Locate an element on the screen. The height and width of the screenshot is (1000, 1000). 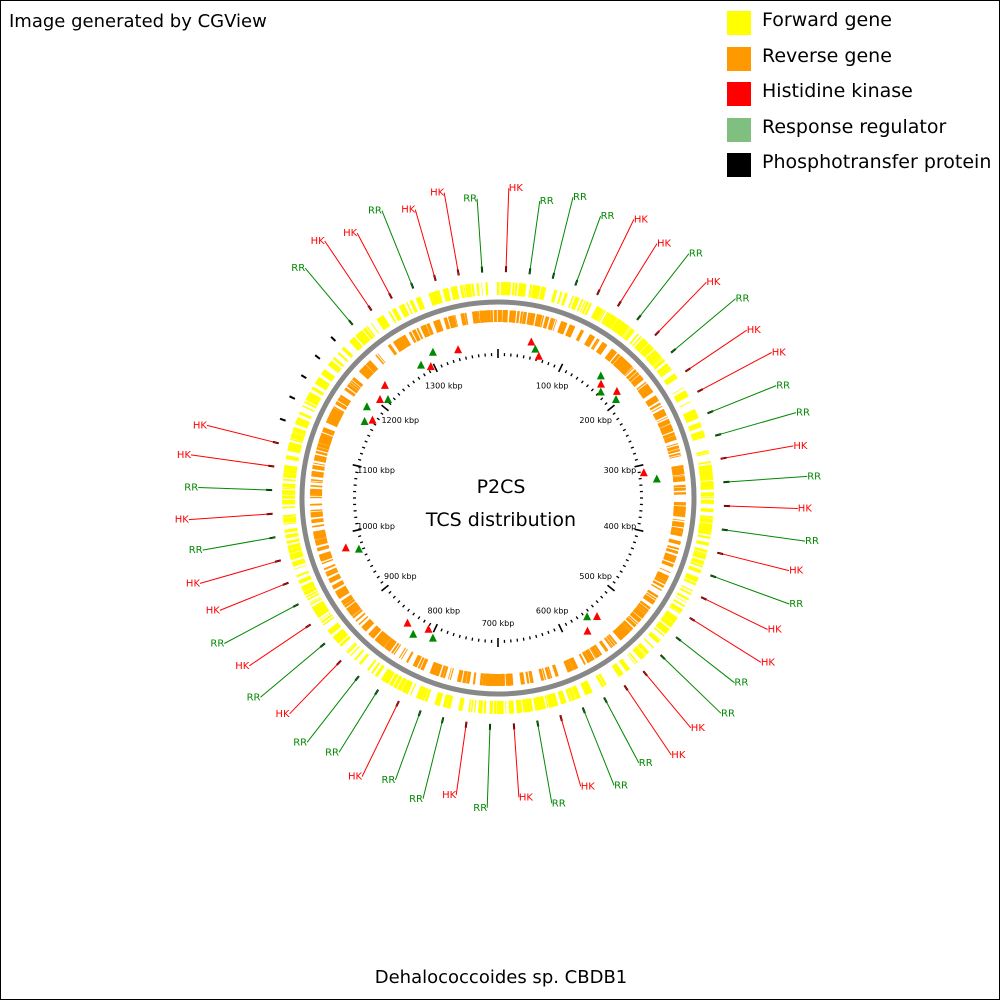
major-tick is located at coordinates (639, 530).